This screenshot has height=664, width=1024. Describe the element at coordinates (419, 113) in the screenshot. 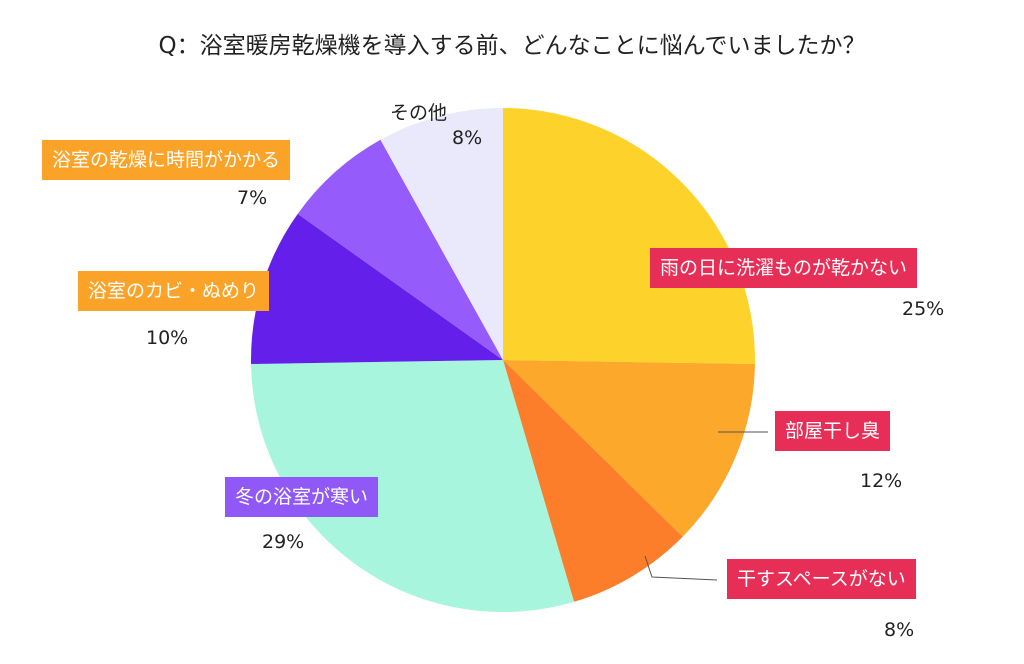

I see `slice-label: その他` at that location.